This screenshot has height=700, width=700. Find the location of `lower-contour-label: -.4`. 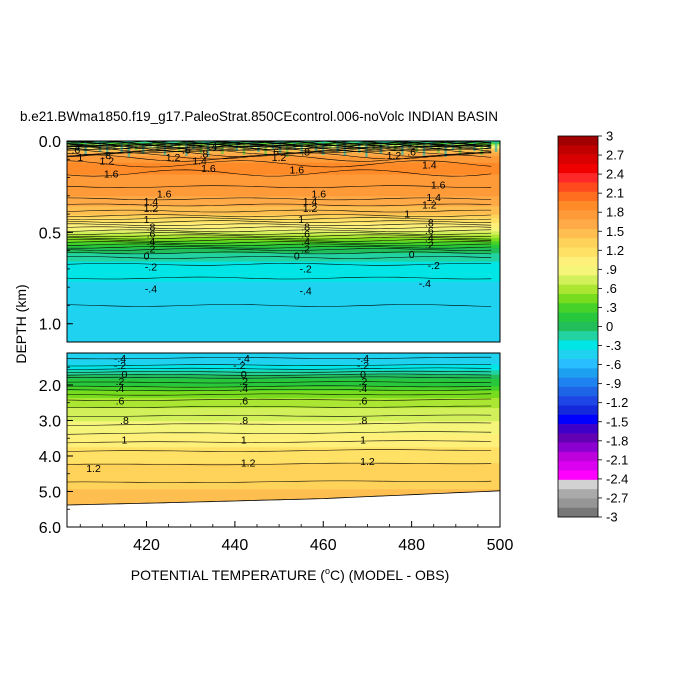

lower-contour-label: -.4 is located at coordinates (120, 359).